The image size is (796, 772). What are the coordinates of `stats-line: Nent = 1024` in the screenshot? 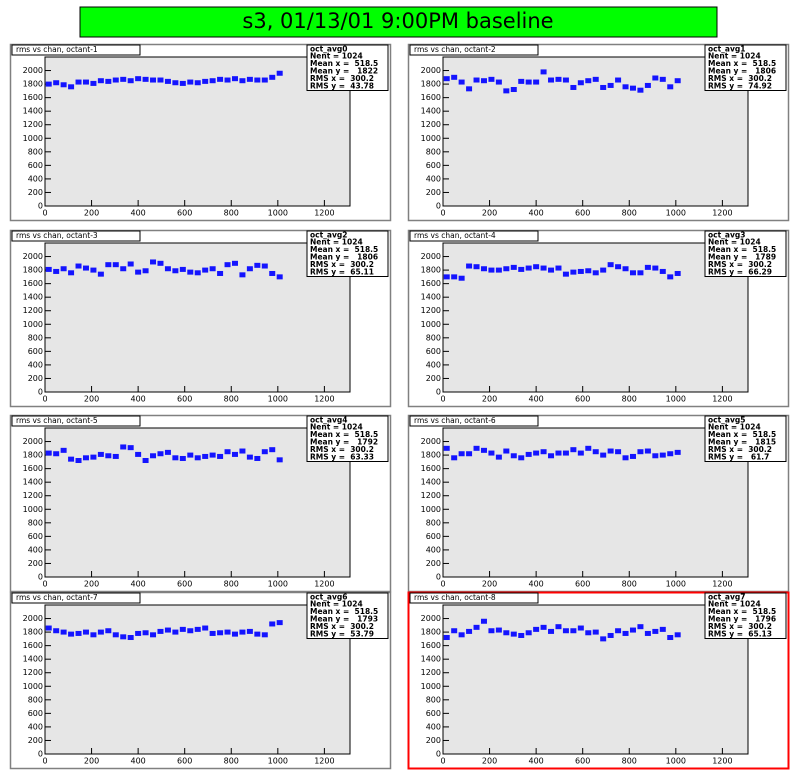 It's located at (734, 242).